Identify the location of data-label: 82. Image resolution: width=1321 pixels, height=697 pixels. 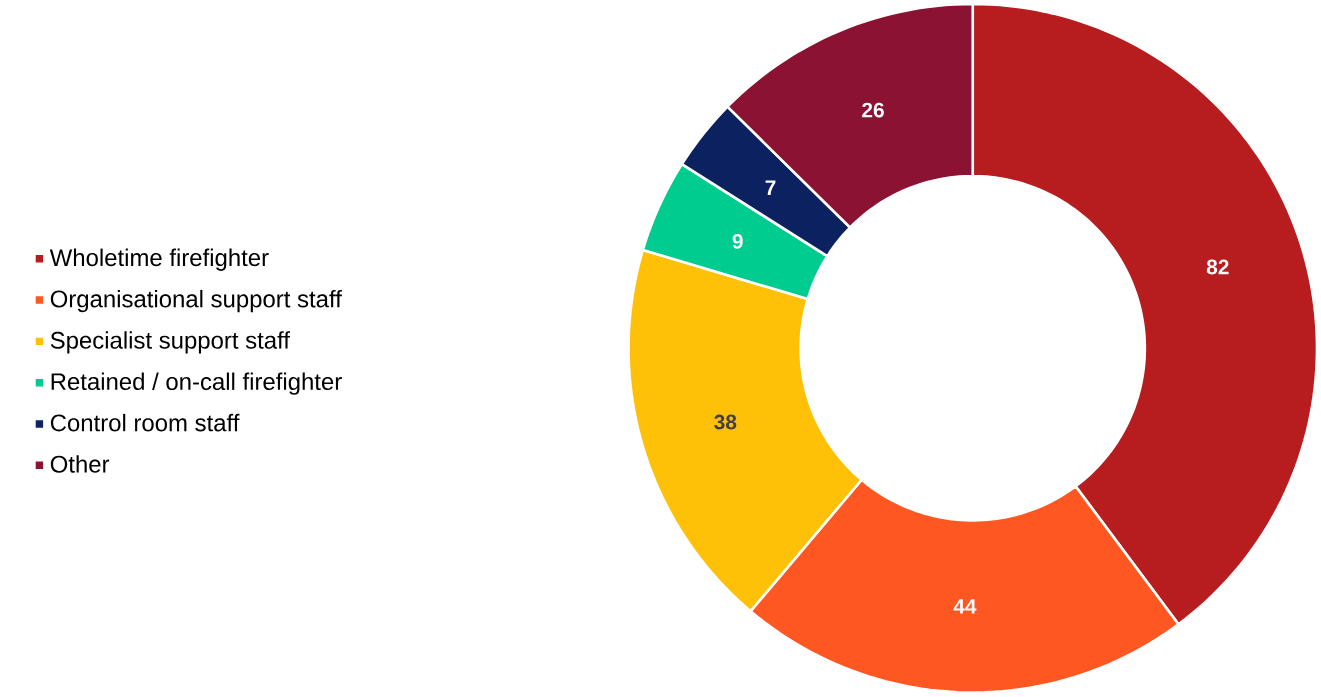
(1217, 267).